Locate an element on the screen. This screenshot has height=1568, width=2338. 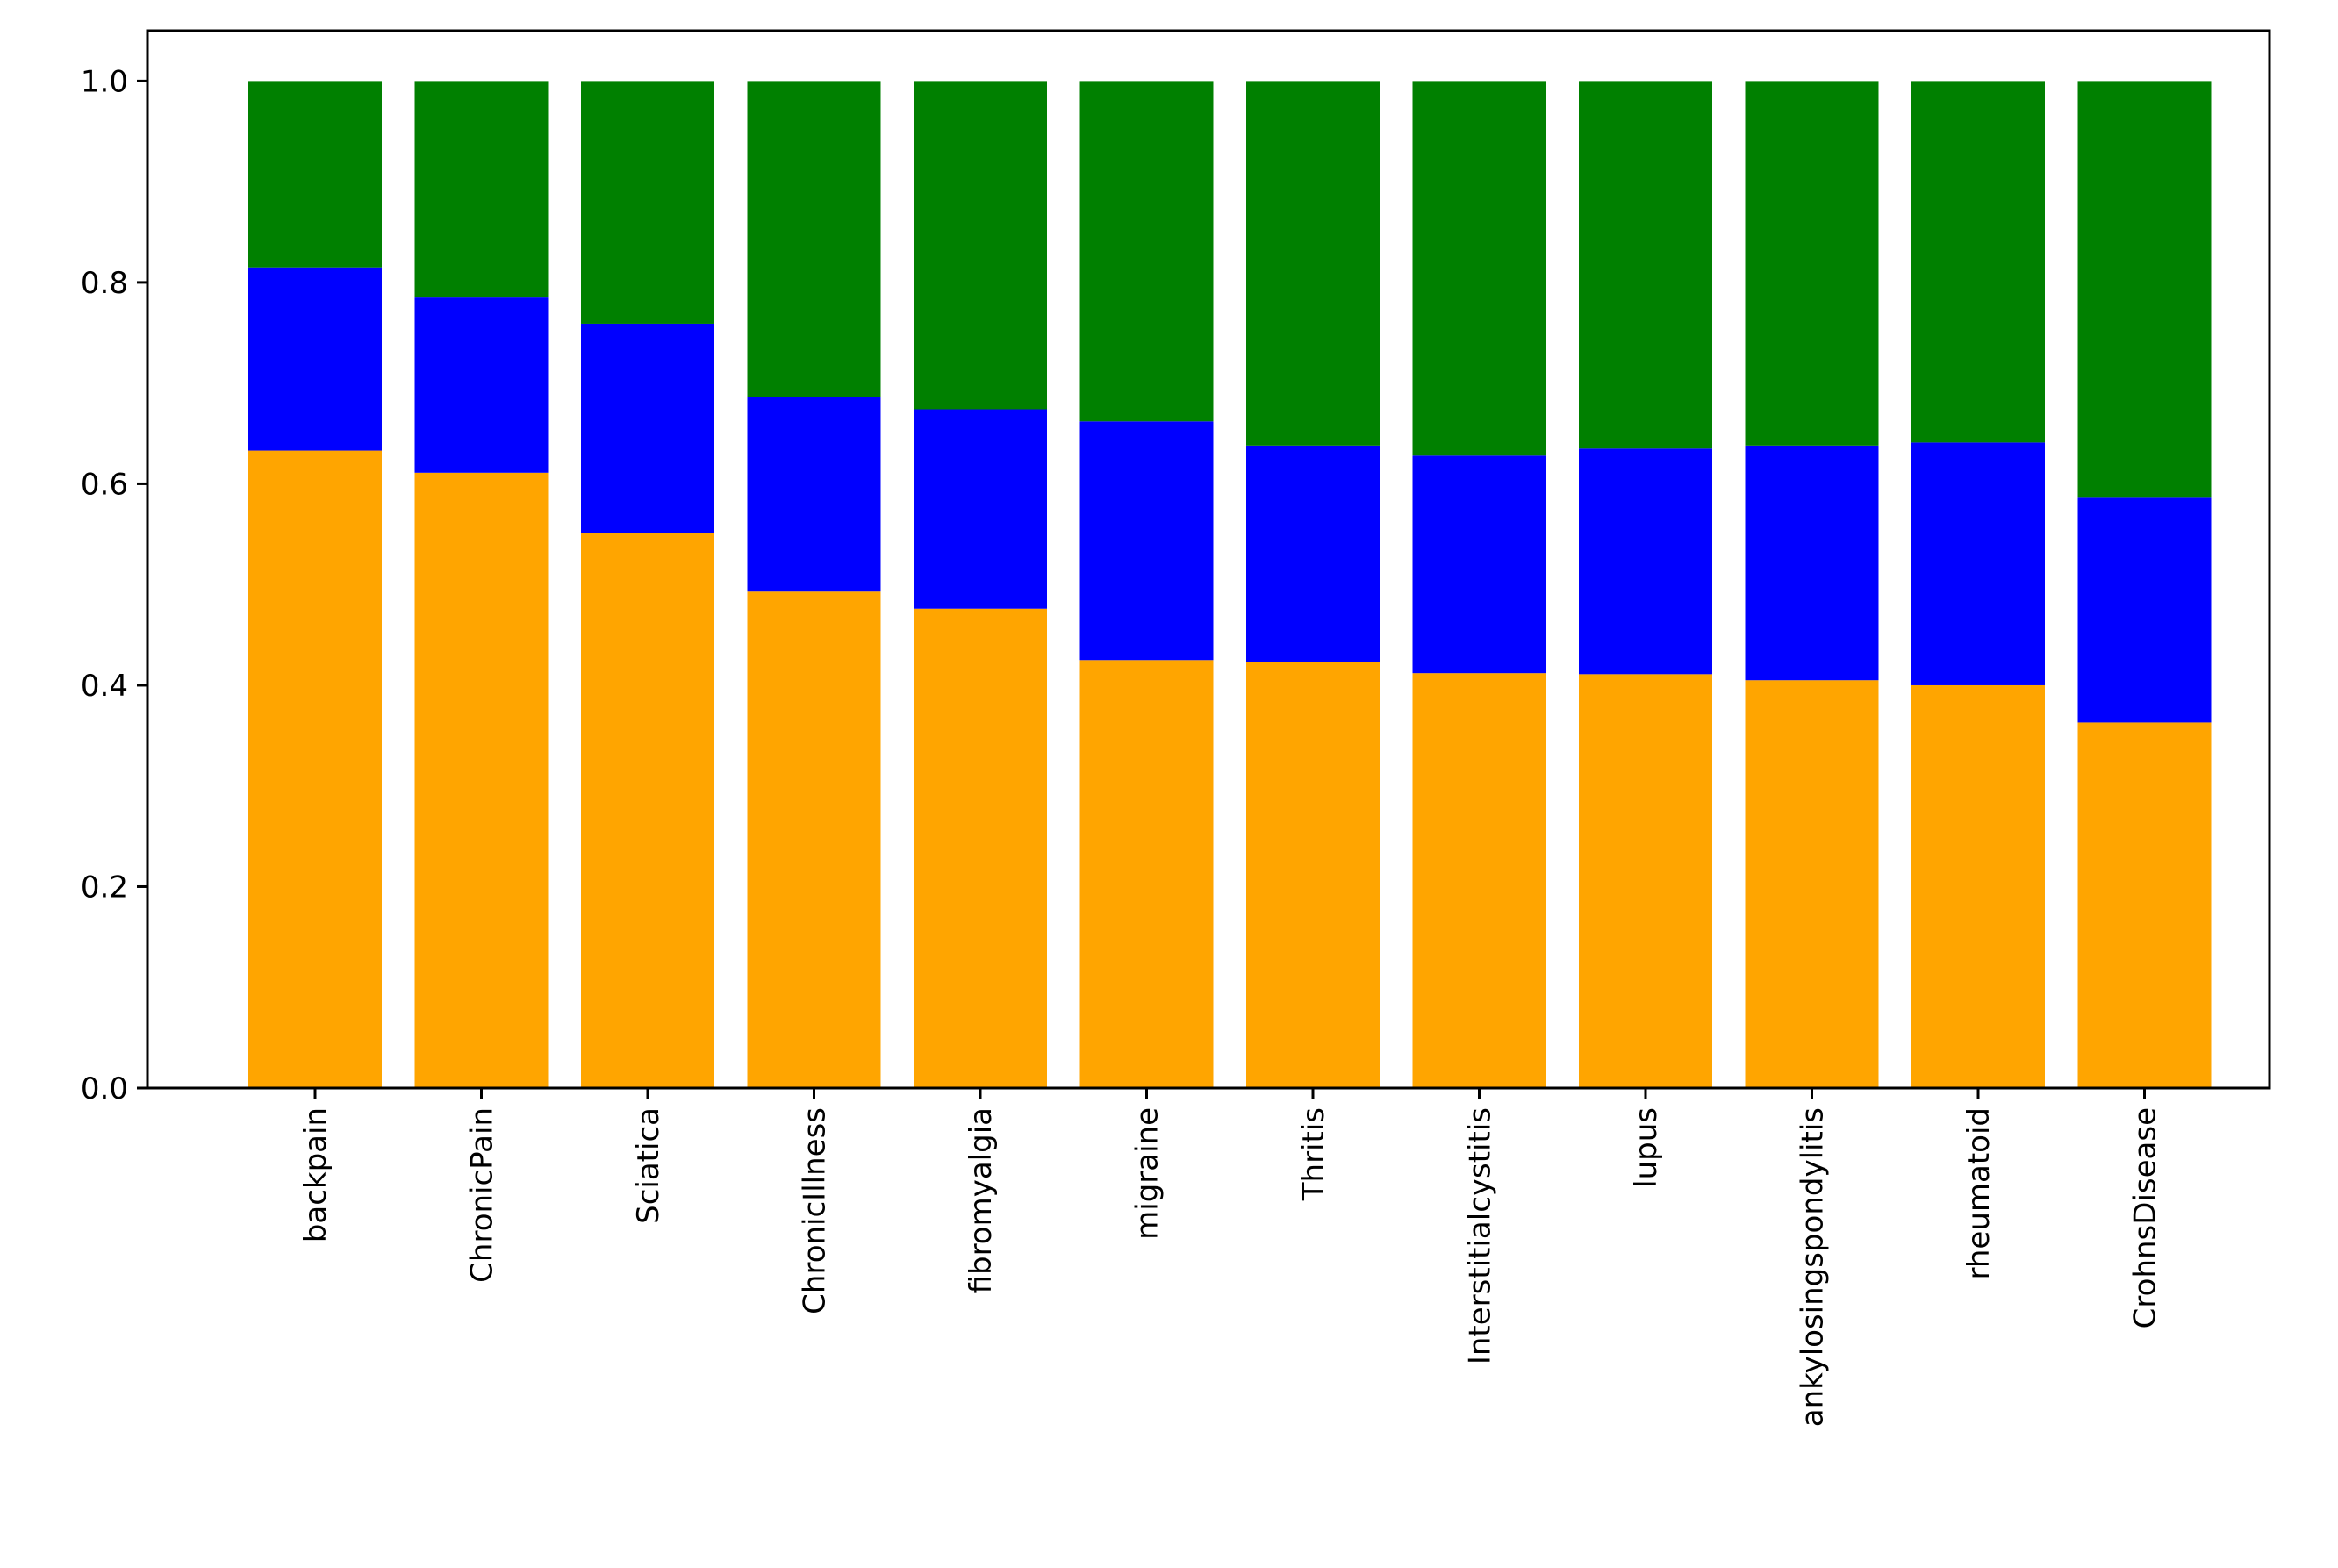
x-tick-label-5: migraine is located at coordinates (1147, 1173).